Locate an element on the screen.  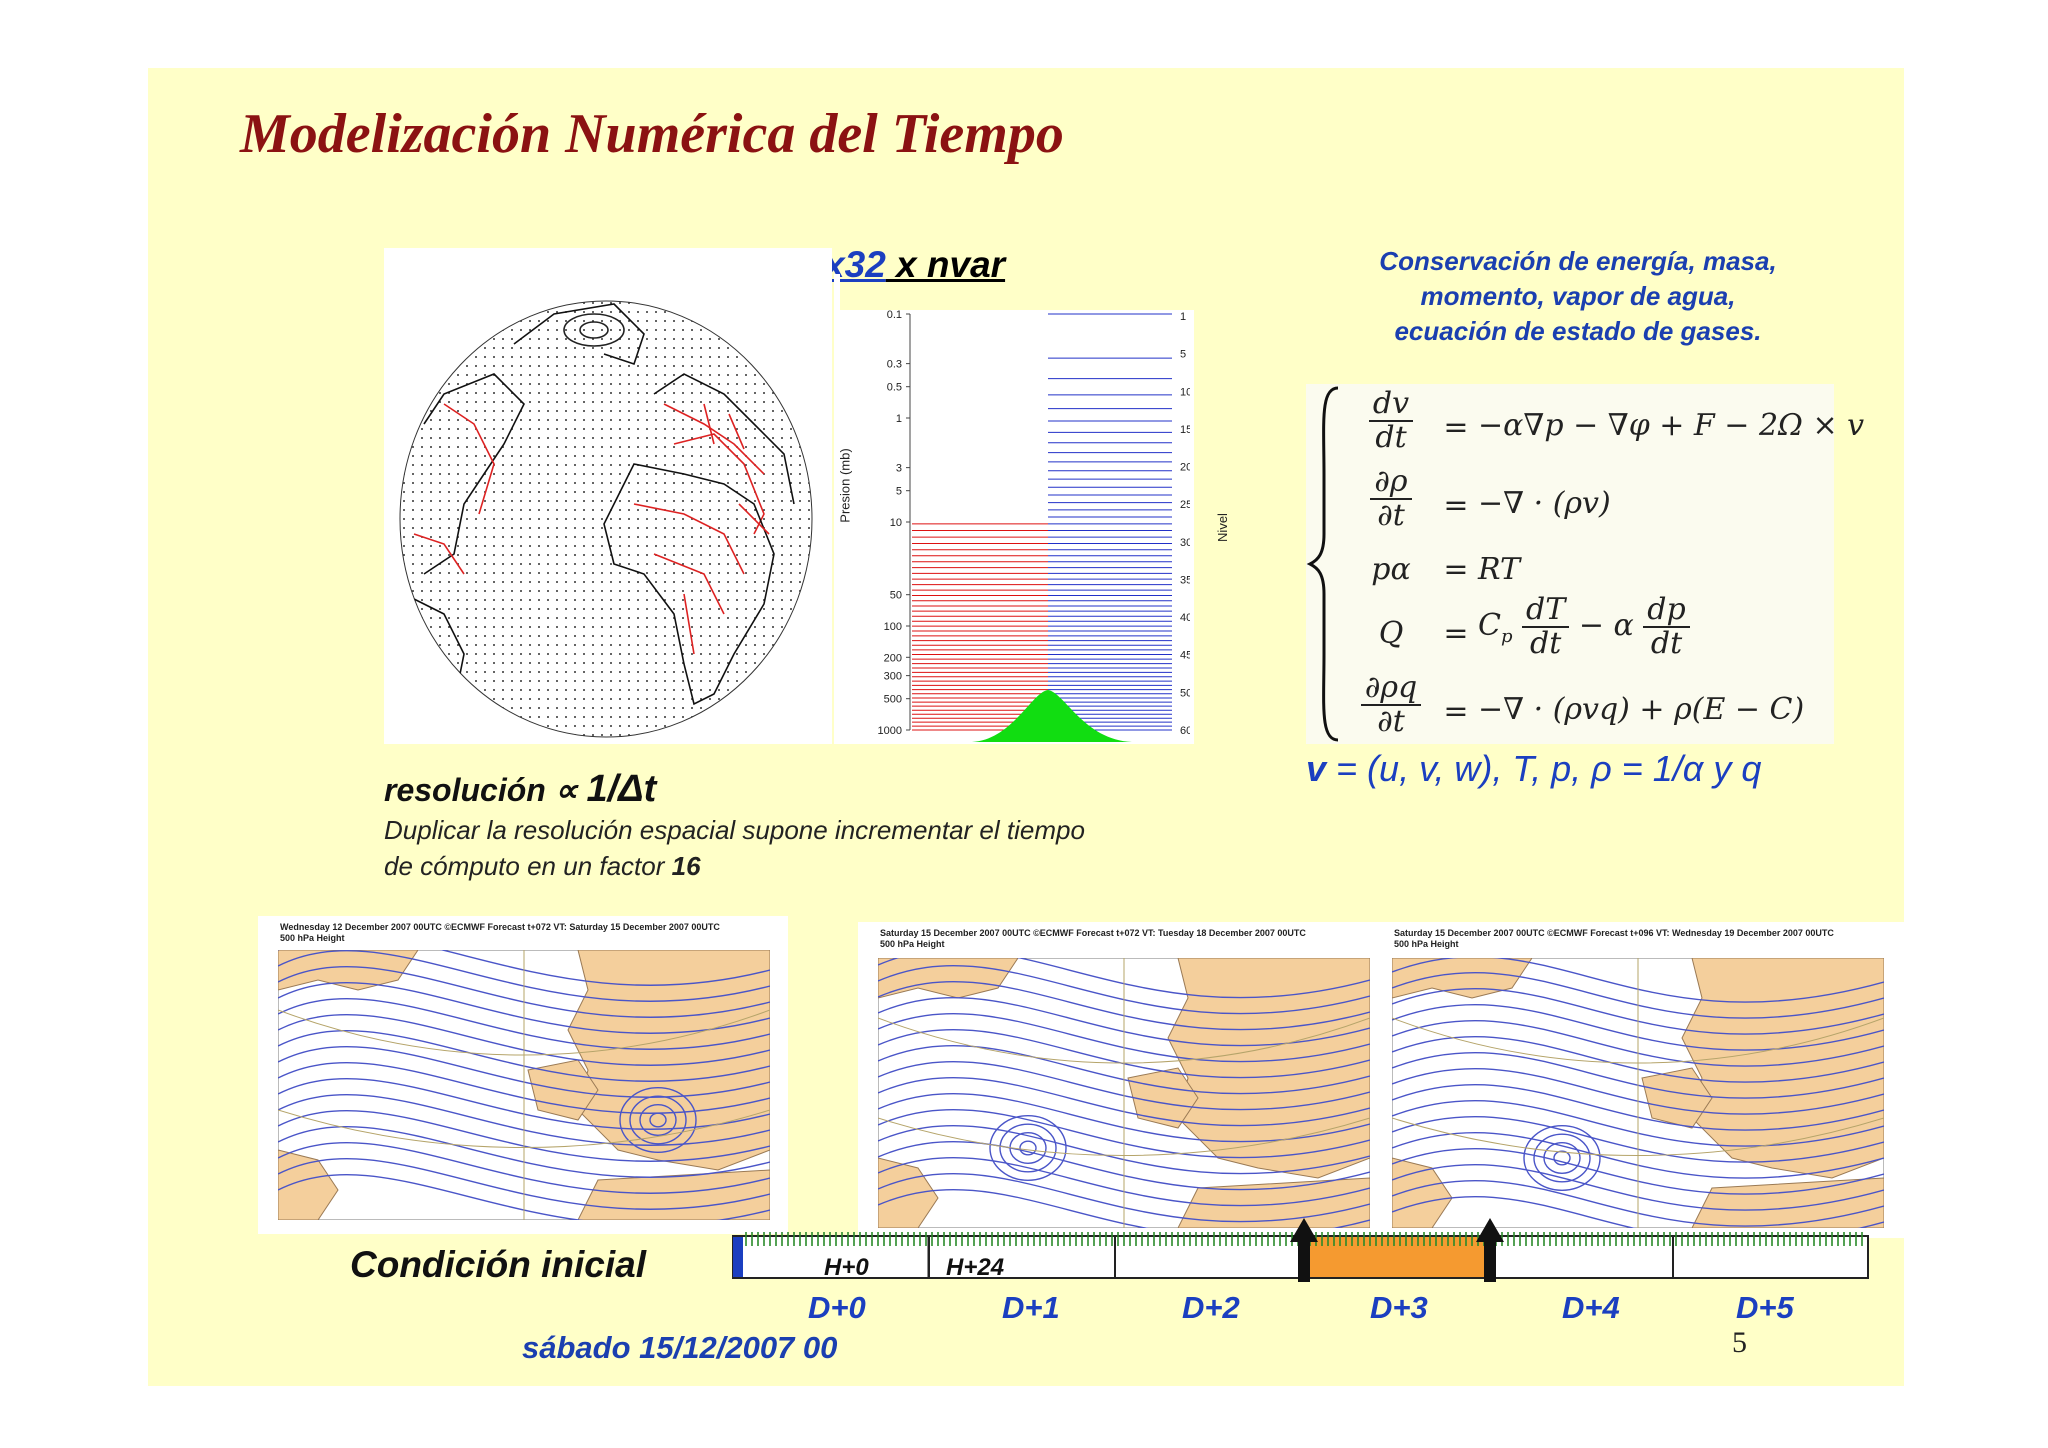
init-date: sábado 15/12/2007 00 is located at coordinates (680, 1347).